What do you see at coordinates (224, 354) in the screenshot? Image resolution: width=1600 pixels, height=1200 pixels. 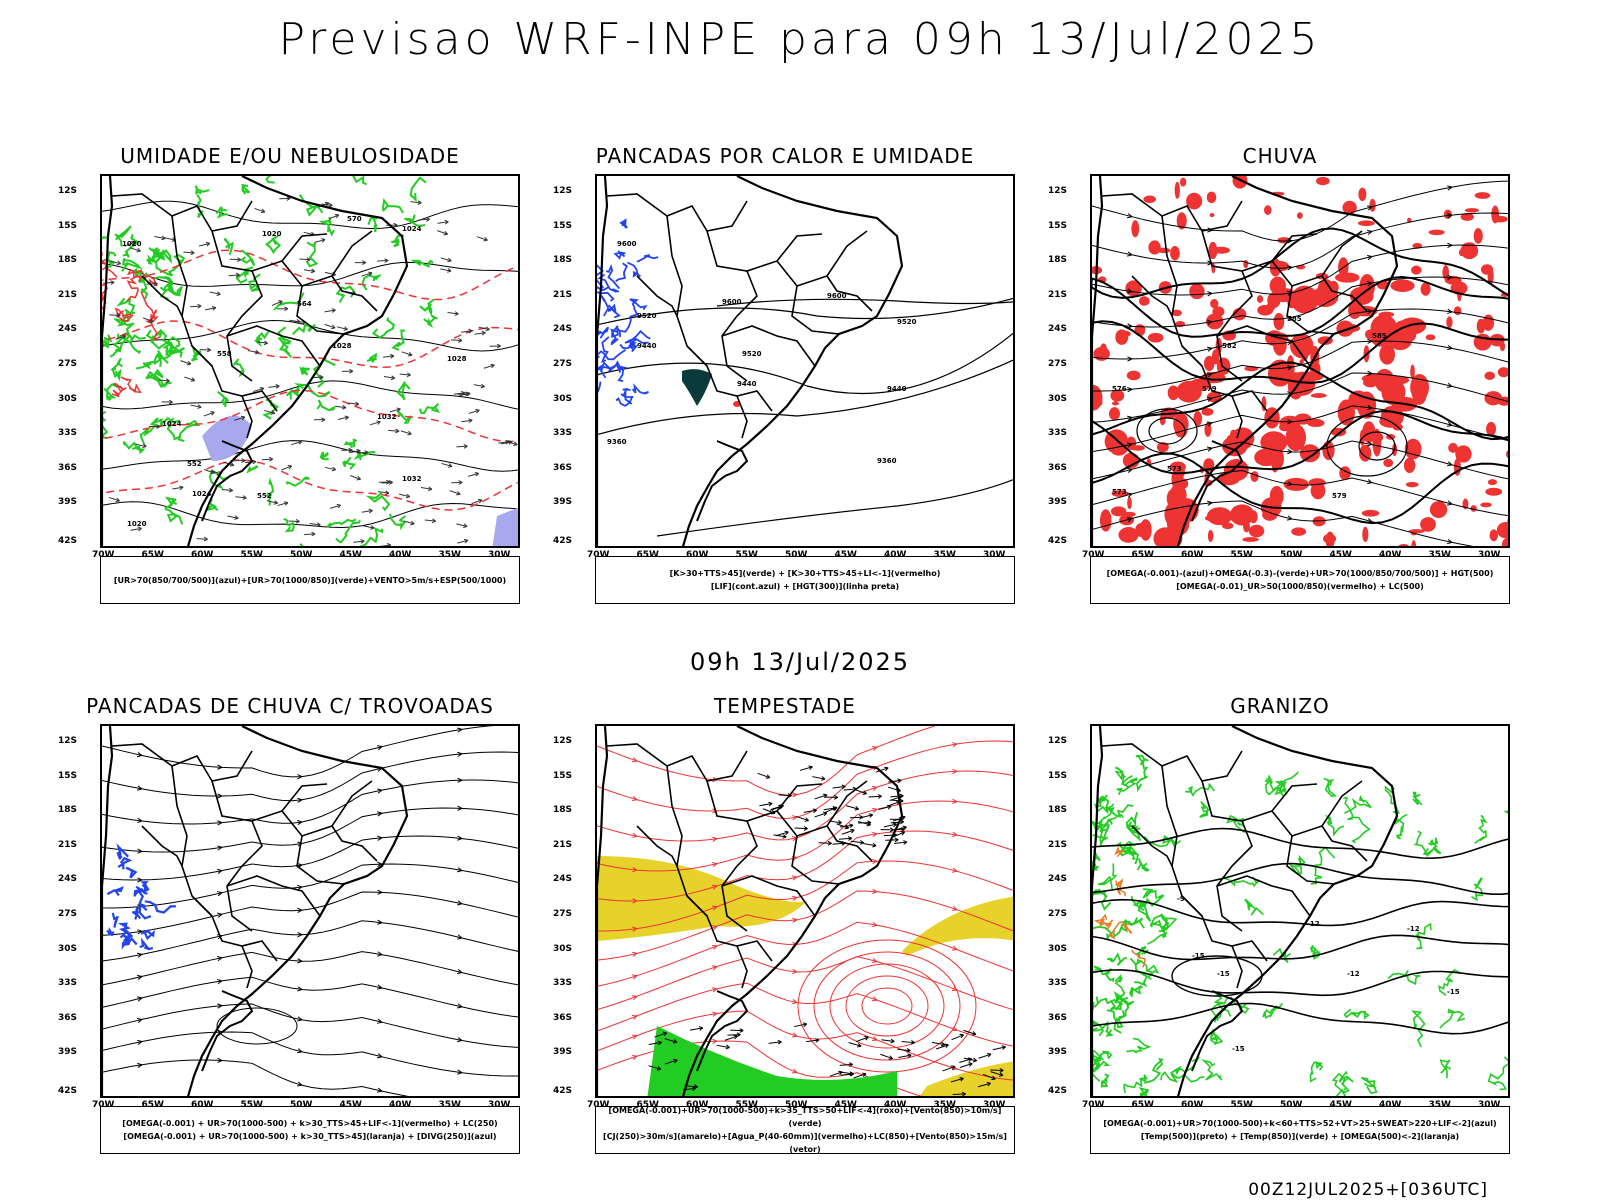 I see `contour-label: 558` at bounding box center [224, 354].